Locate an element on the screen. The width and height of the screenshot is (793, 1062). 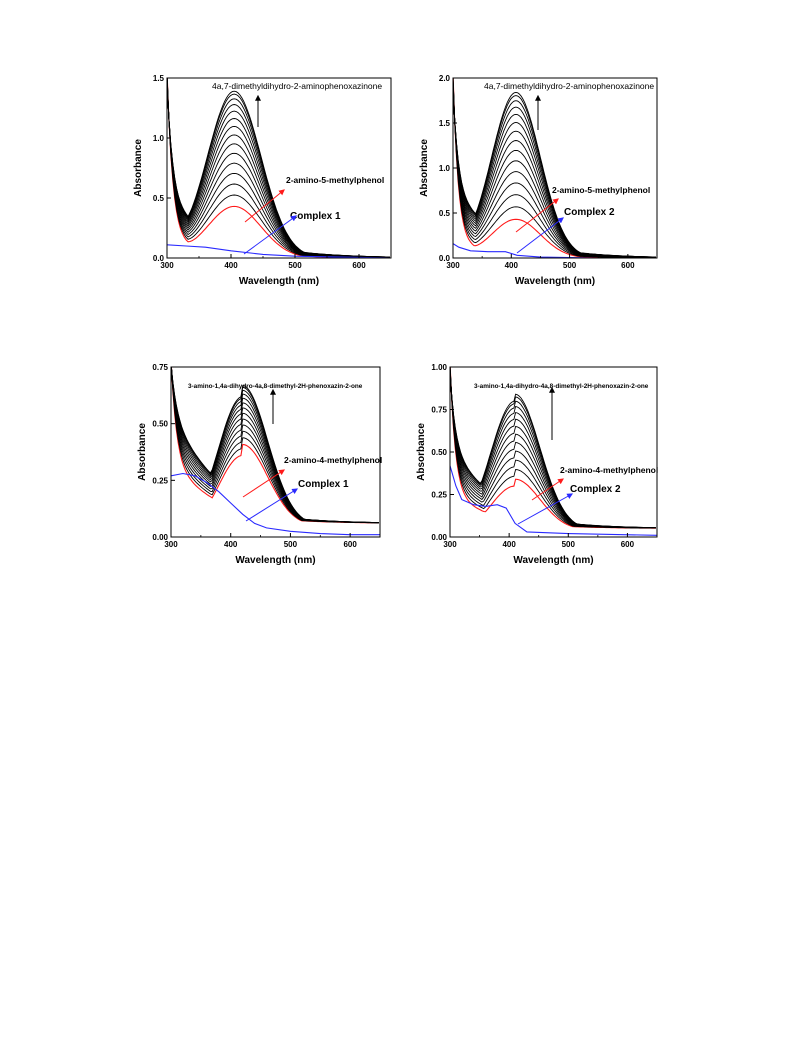
substrate-spectrum-line is located at coordinates (278, 168).